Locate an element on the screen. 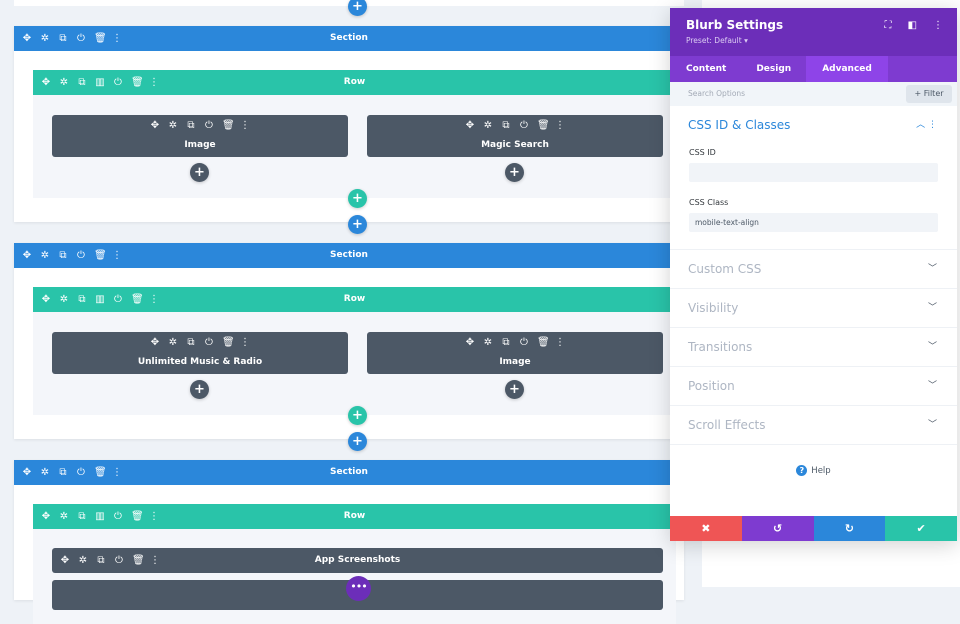 This screenshot has height=624, width=960. page-settings-button: ••• is located at coordinates (358, 588).